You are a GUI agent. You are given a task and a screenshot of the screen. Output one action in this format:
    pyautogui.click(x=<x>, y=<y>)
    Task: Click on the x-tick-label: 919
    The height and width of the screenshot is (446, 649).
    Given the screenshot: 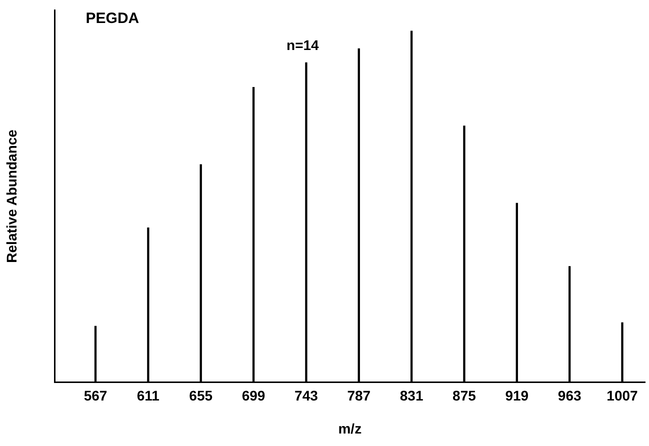 What is the action you would take?
    pyautogui.click(x=517, y=396)
    